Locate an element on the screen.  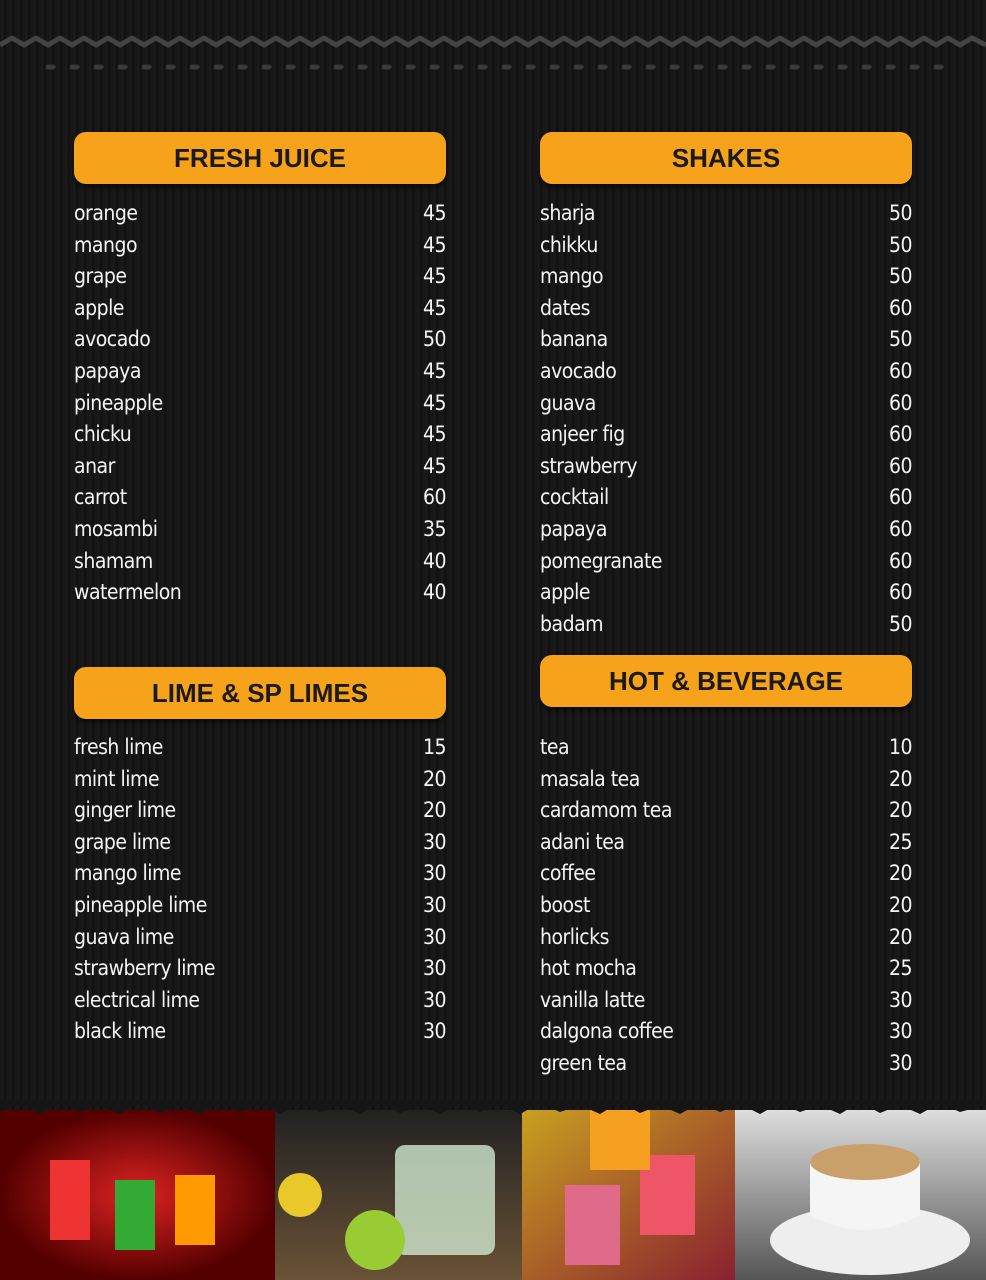
item-name: electrical lime is located at coordinates (137, 999).